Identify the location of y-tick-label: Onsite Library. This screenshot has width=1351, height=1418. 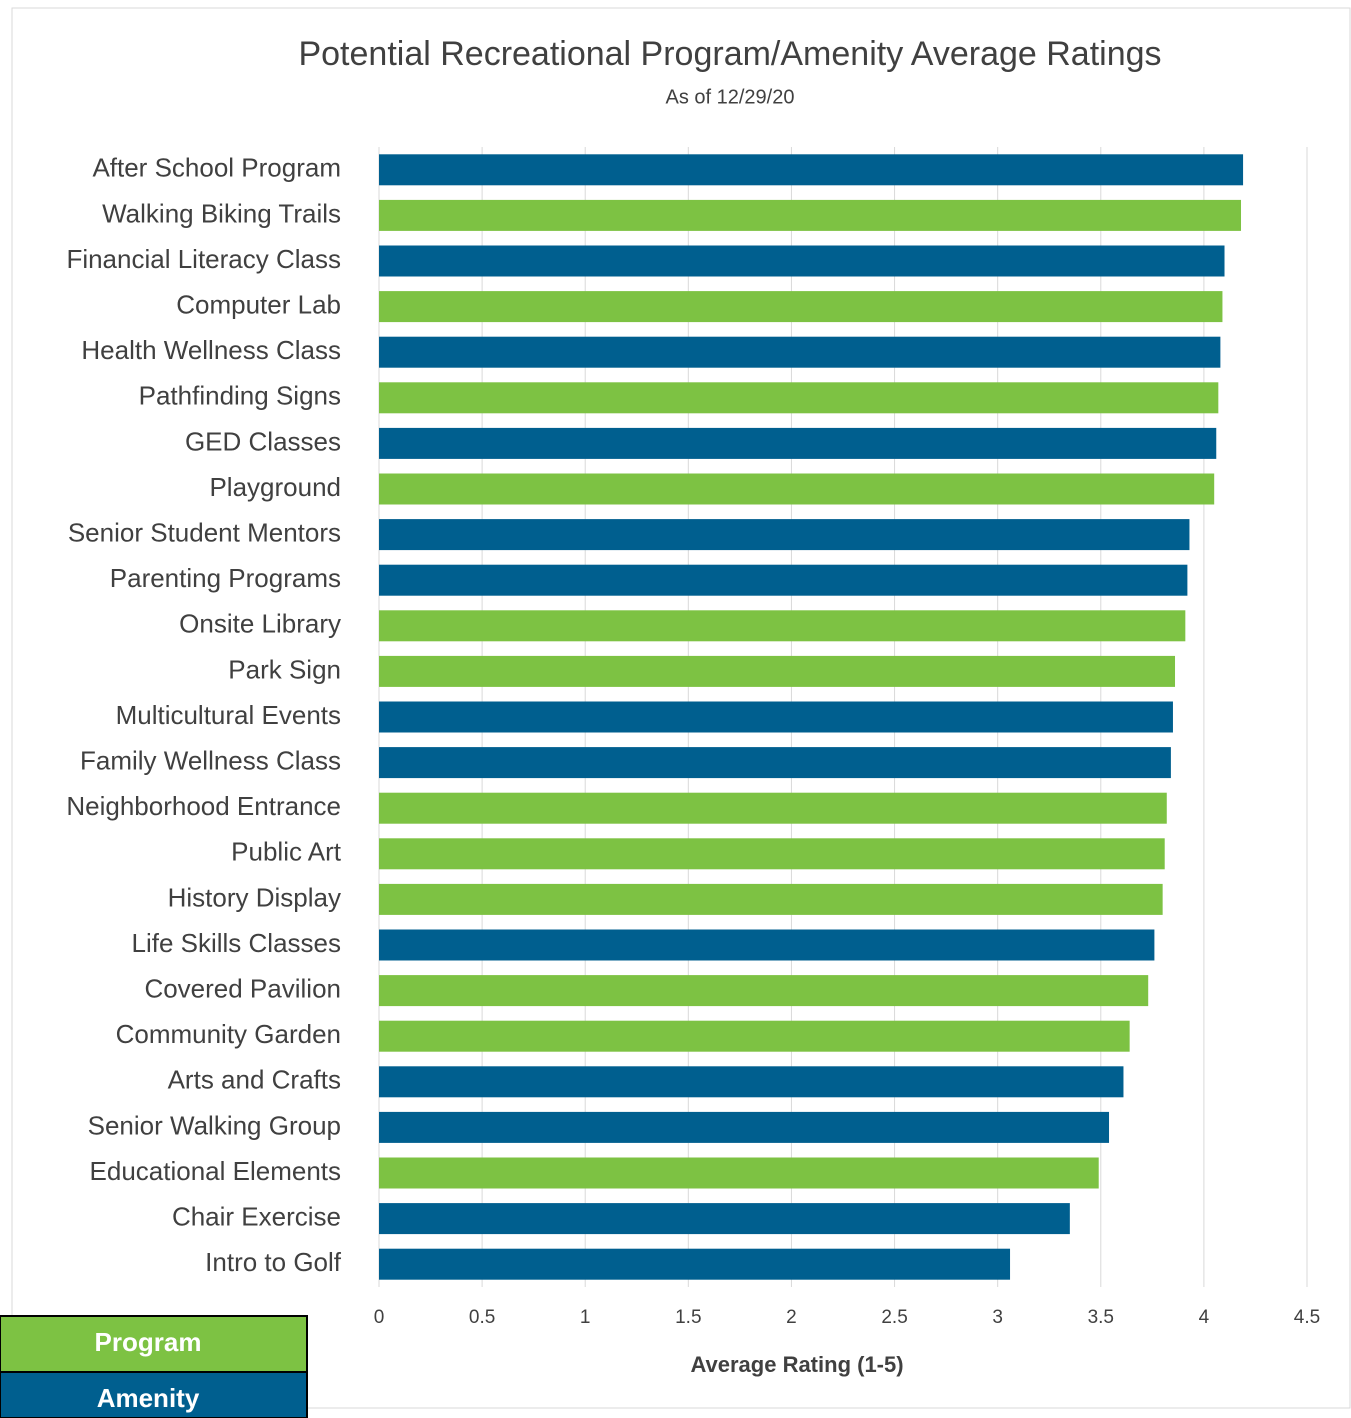
(260, 624).